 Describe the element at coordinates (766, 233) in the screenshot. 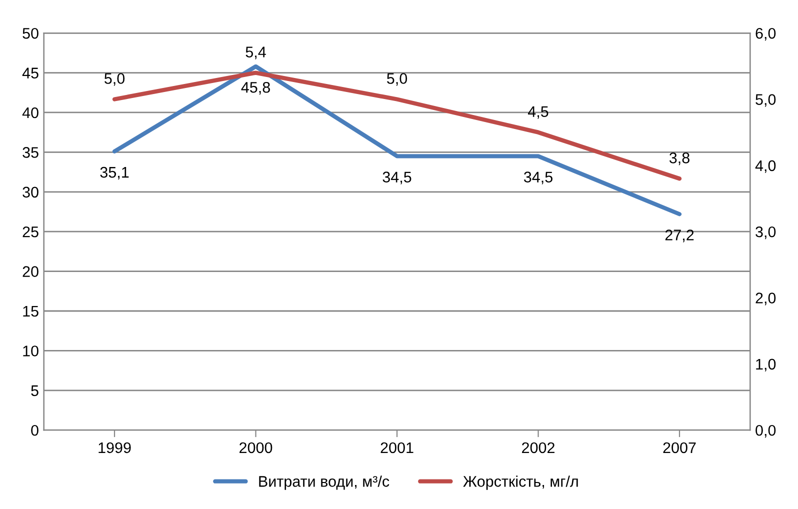

I see `y2-tick-label: 3,0` at that location.